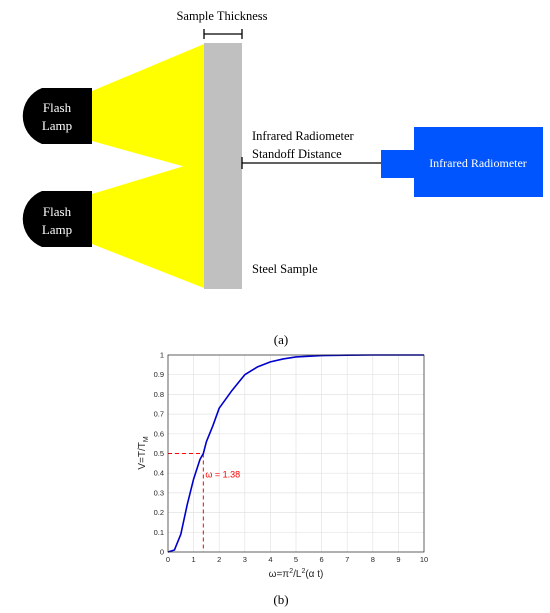  Describe the element at coordinates (281, 339) in the screenshot. I see `caption-a: (a)` at that location.